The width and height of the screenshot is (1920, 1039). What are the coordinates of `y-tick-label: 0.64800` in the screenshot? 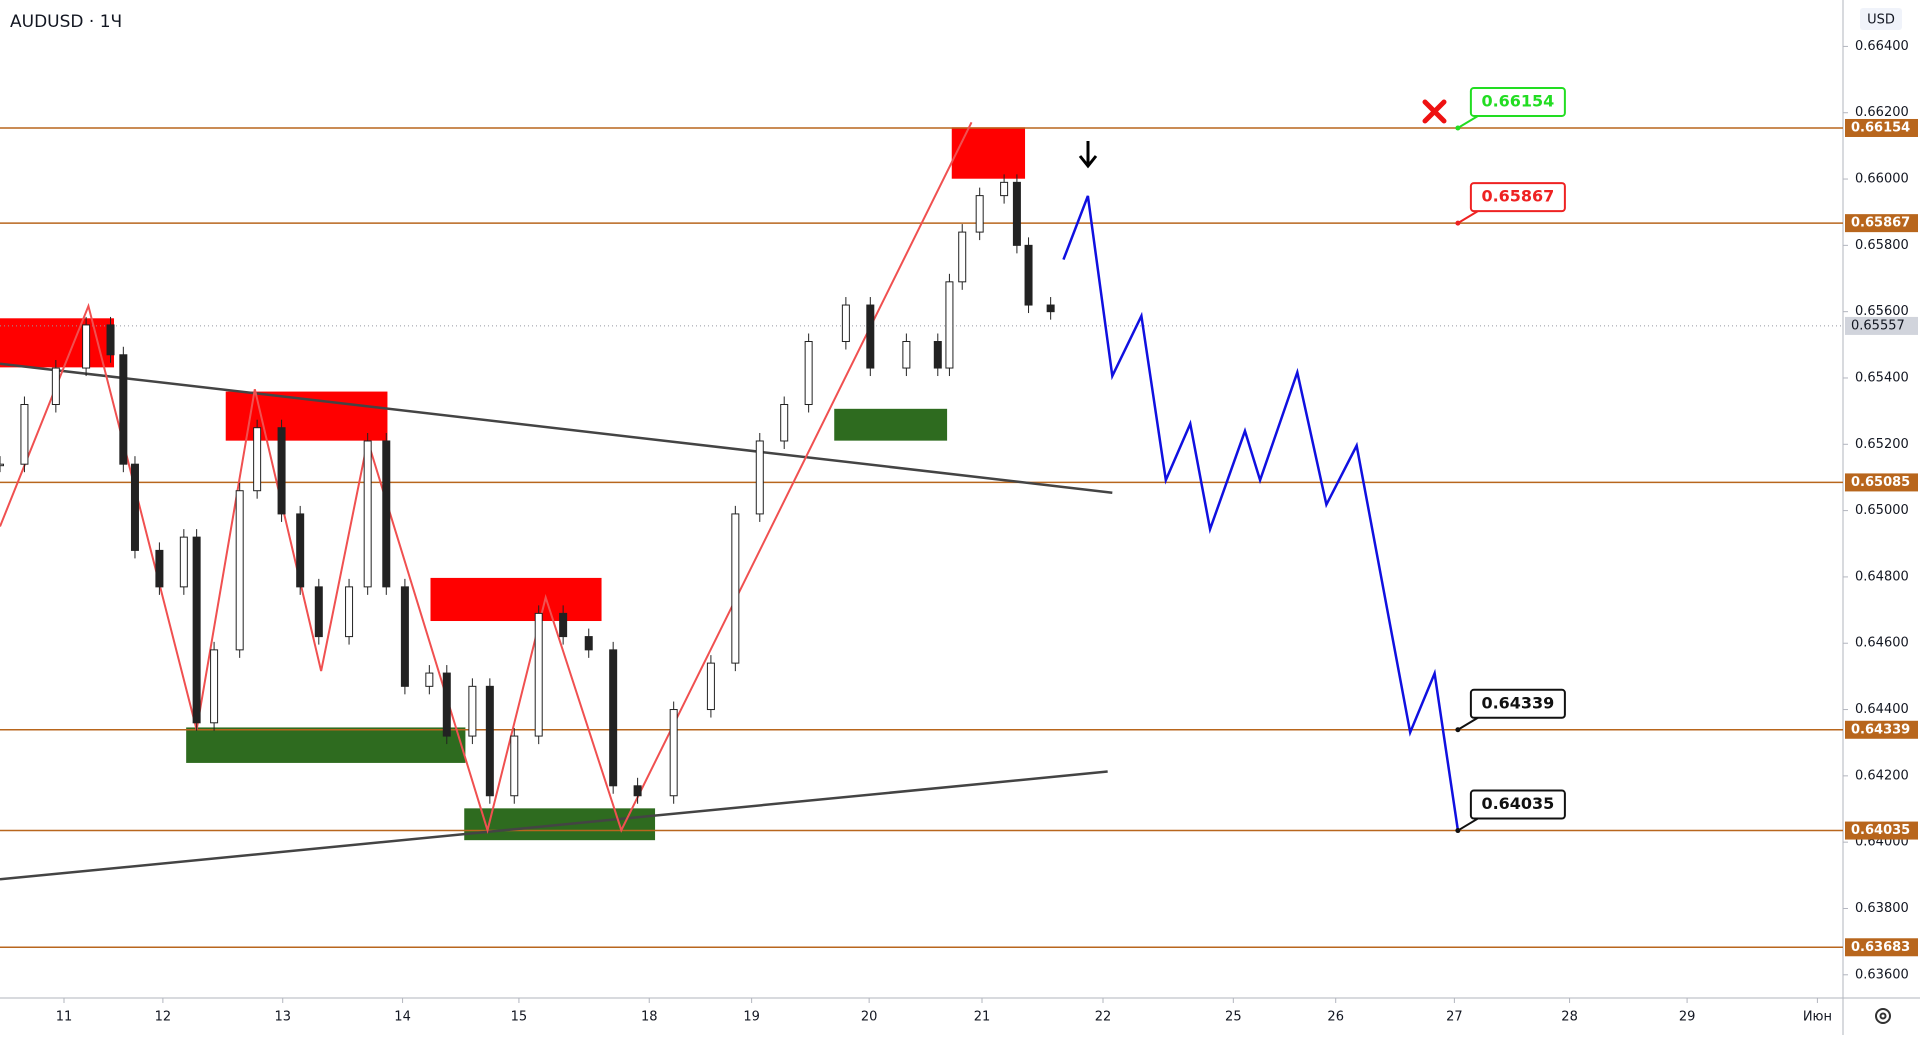 It's located at (1882, 576).